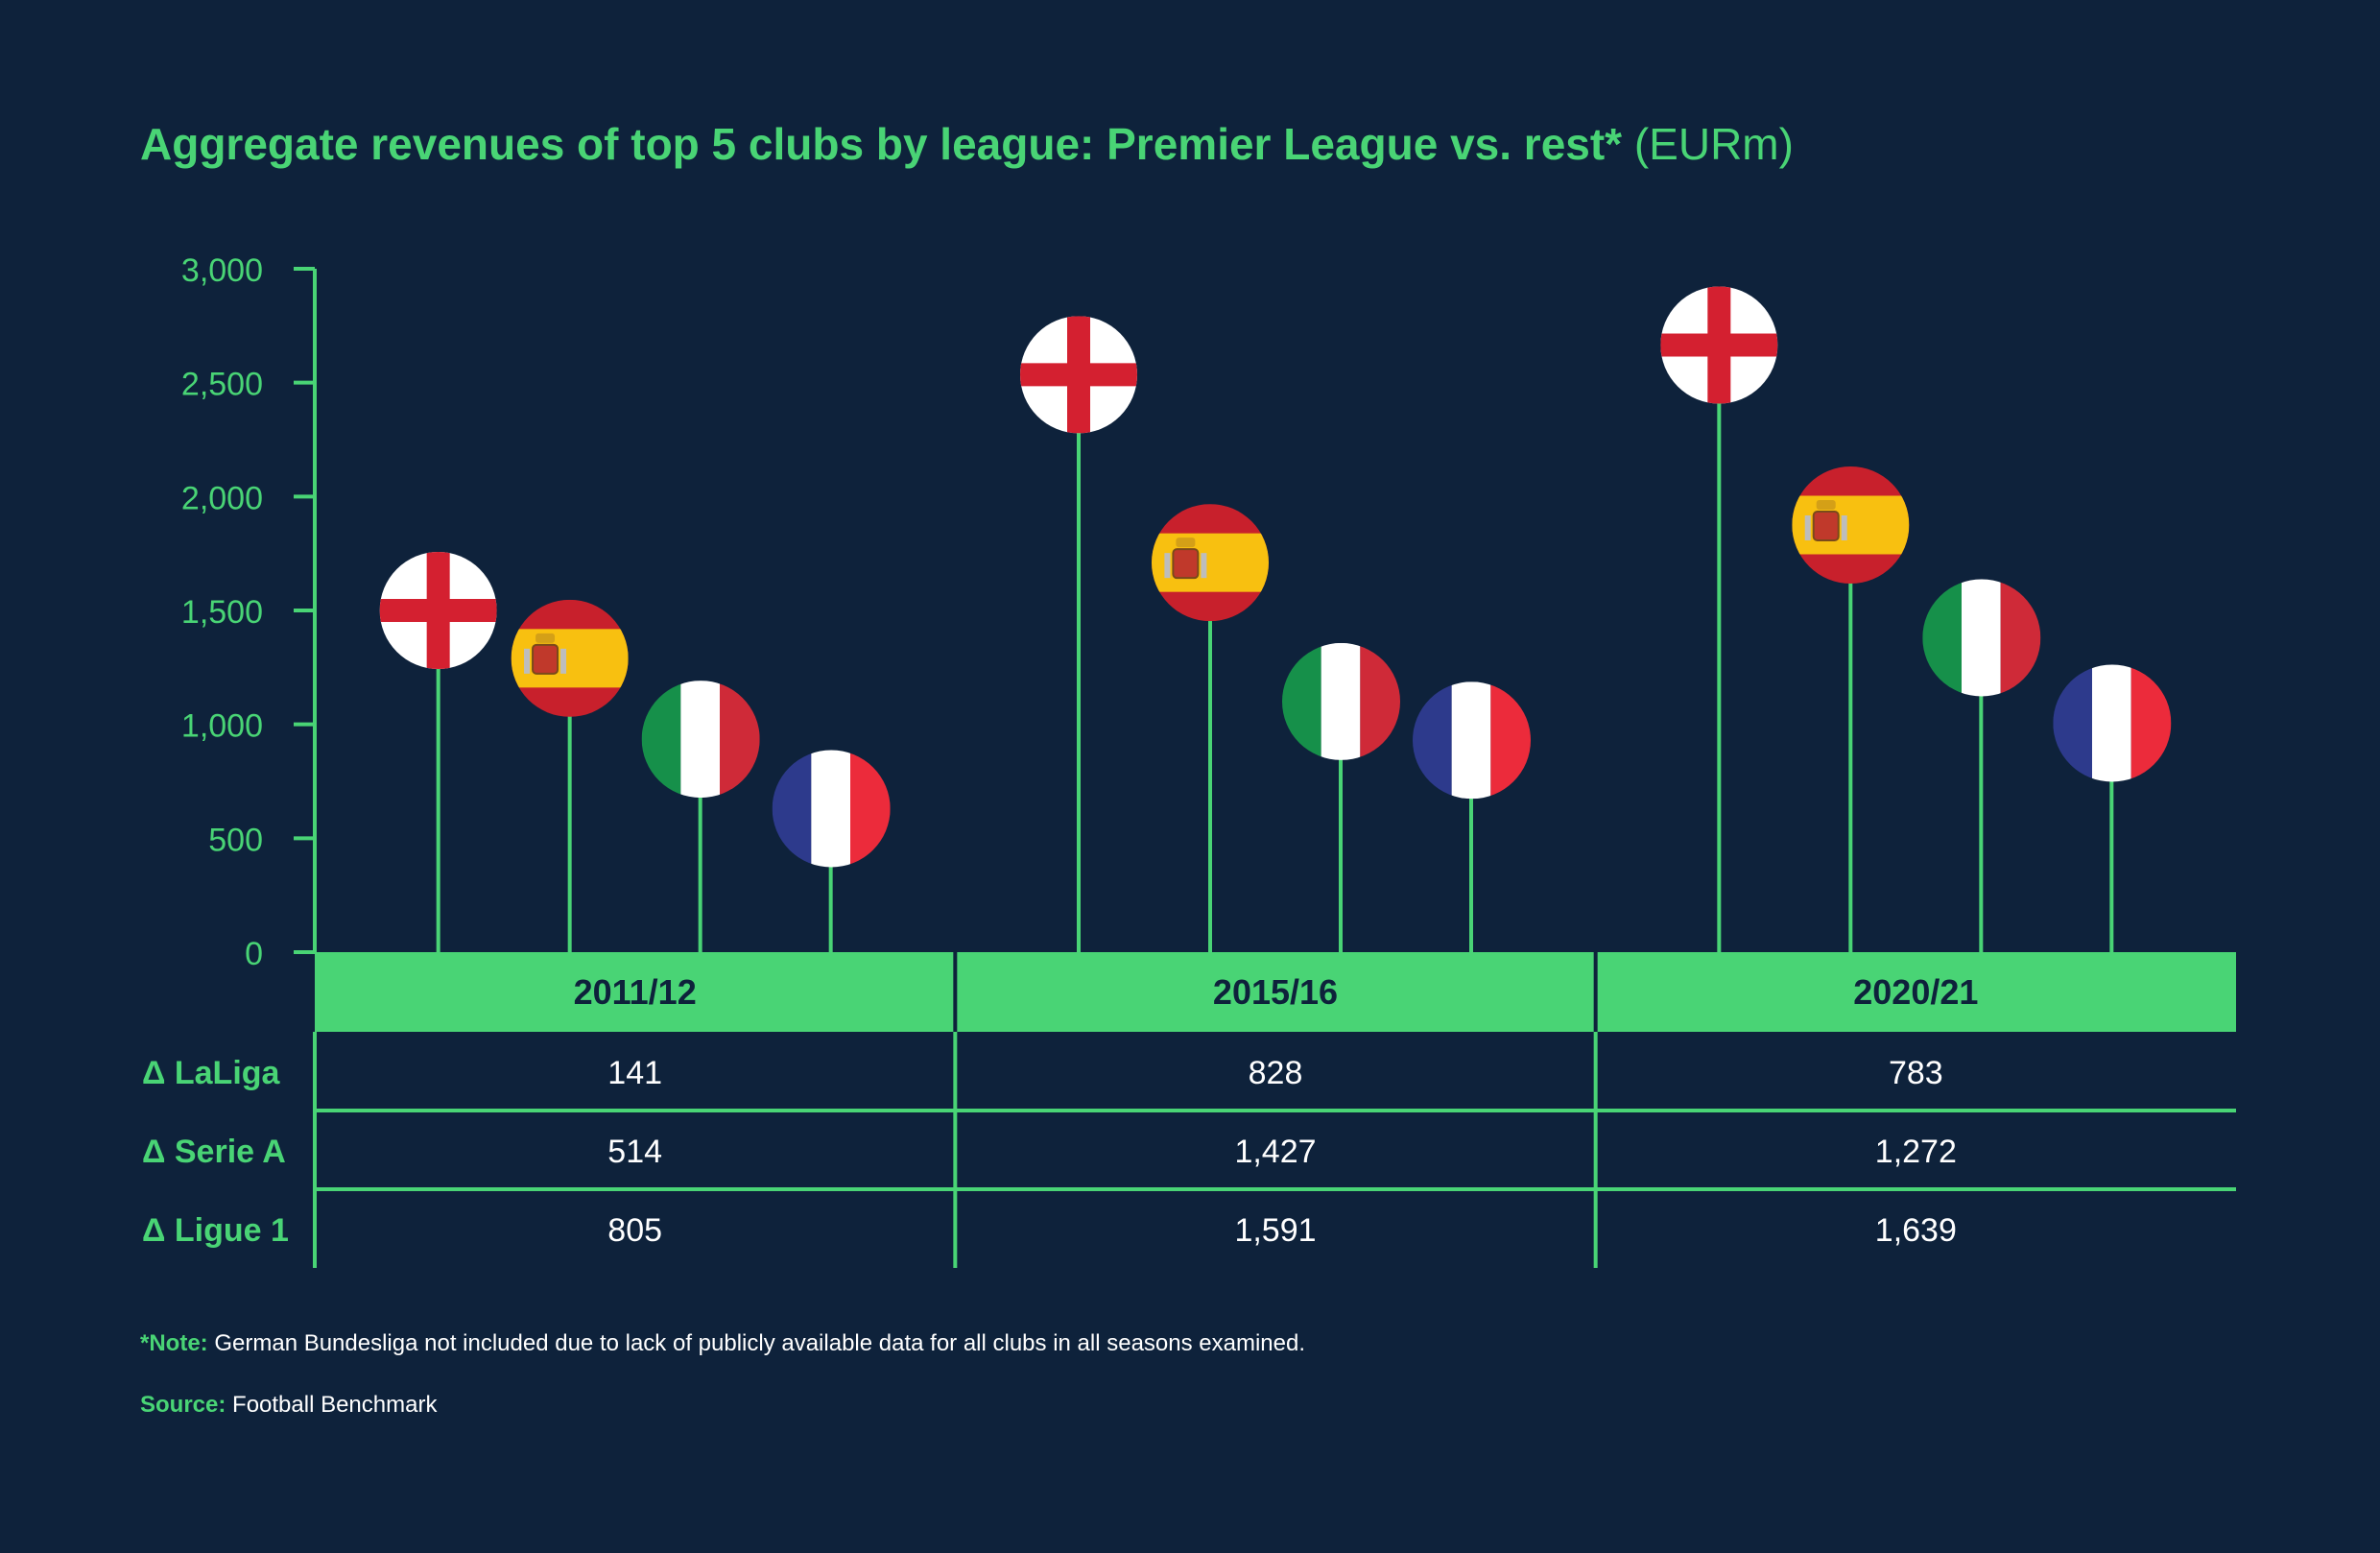 This screenshot has height=1553, width=2380. I want to click on season-band: 2011/12 2015/16 2020/21, so click(1275, 992).